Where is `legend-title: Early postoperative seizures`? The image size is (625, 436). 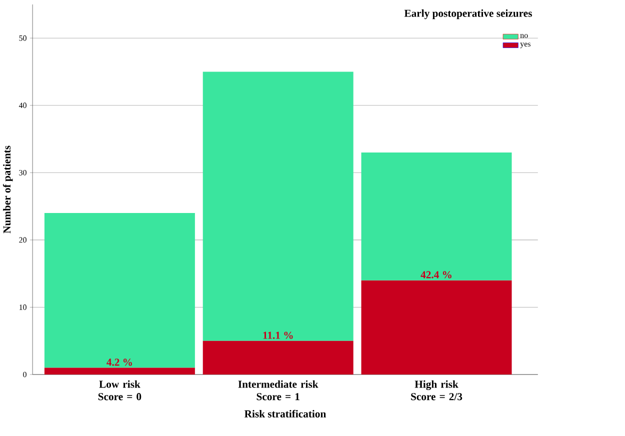
legend-title: Early postoperative seizures is located at coordinates (468, 14).